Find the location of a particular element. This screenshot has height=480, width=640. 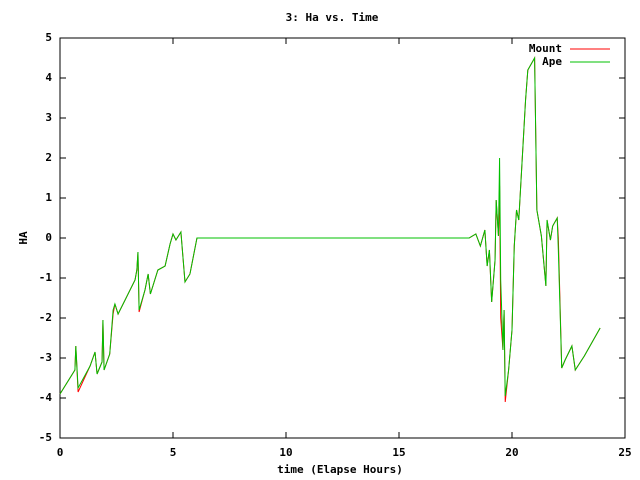

x-tick-label: 20 is located at coordinates (511, 452).